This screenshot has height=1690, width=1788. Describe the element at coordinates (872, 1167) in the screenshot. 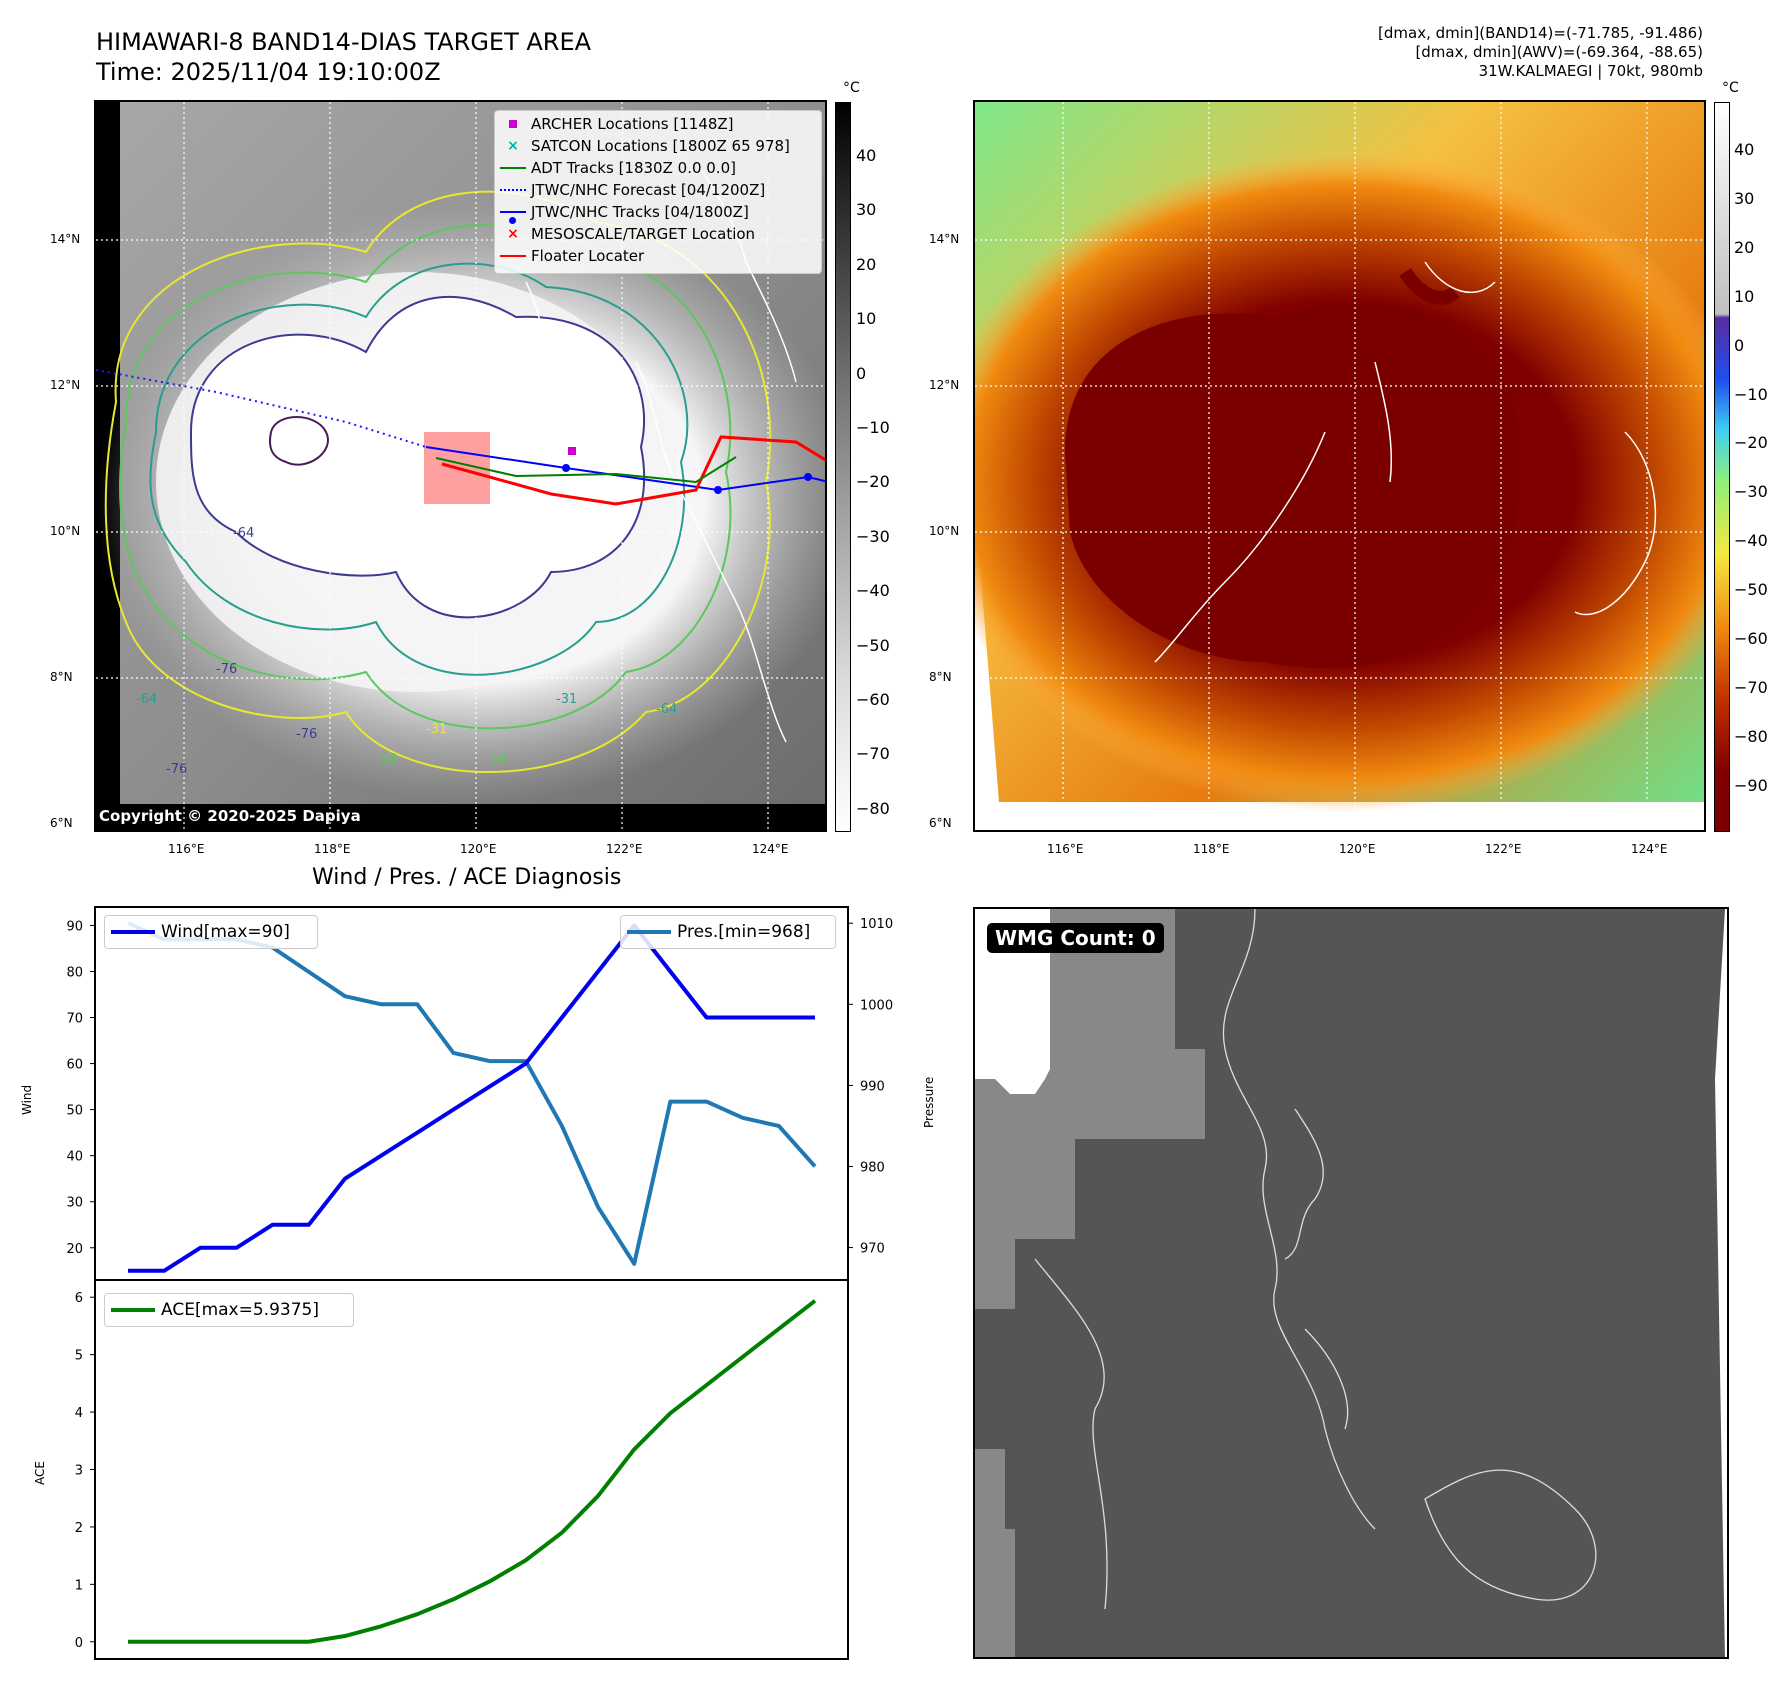

I see `pressure-tick-label: 980` at that location.